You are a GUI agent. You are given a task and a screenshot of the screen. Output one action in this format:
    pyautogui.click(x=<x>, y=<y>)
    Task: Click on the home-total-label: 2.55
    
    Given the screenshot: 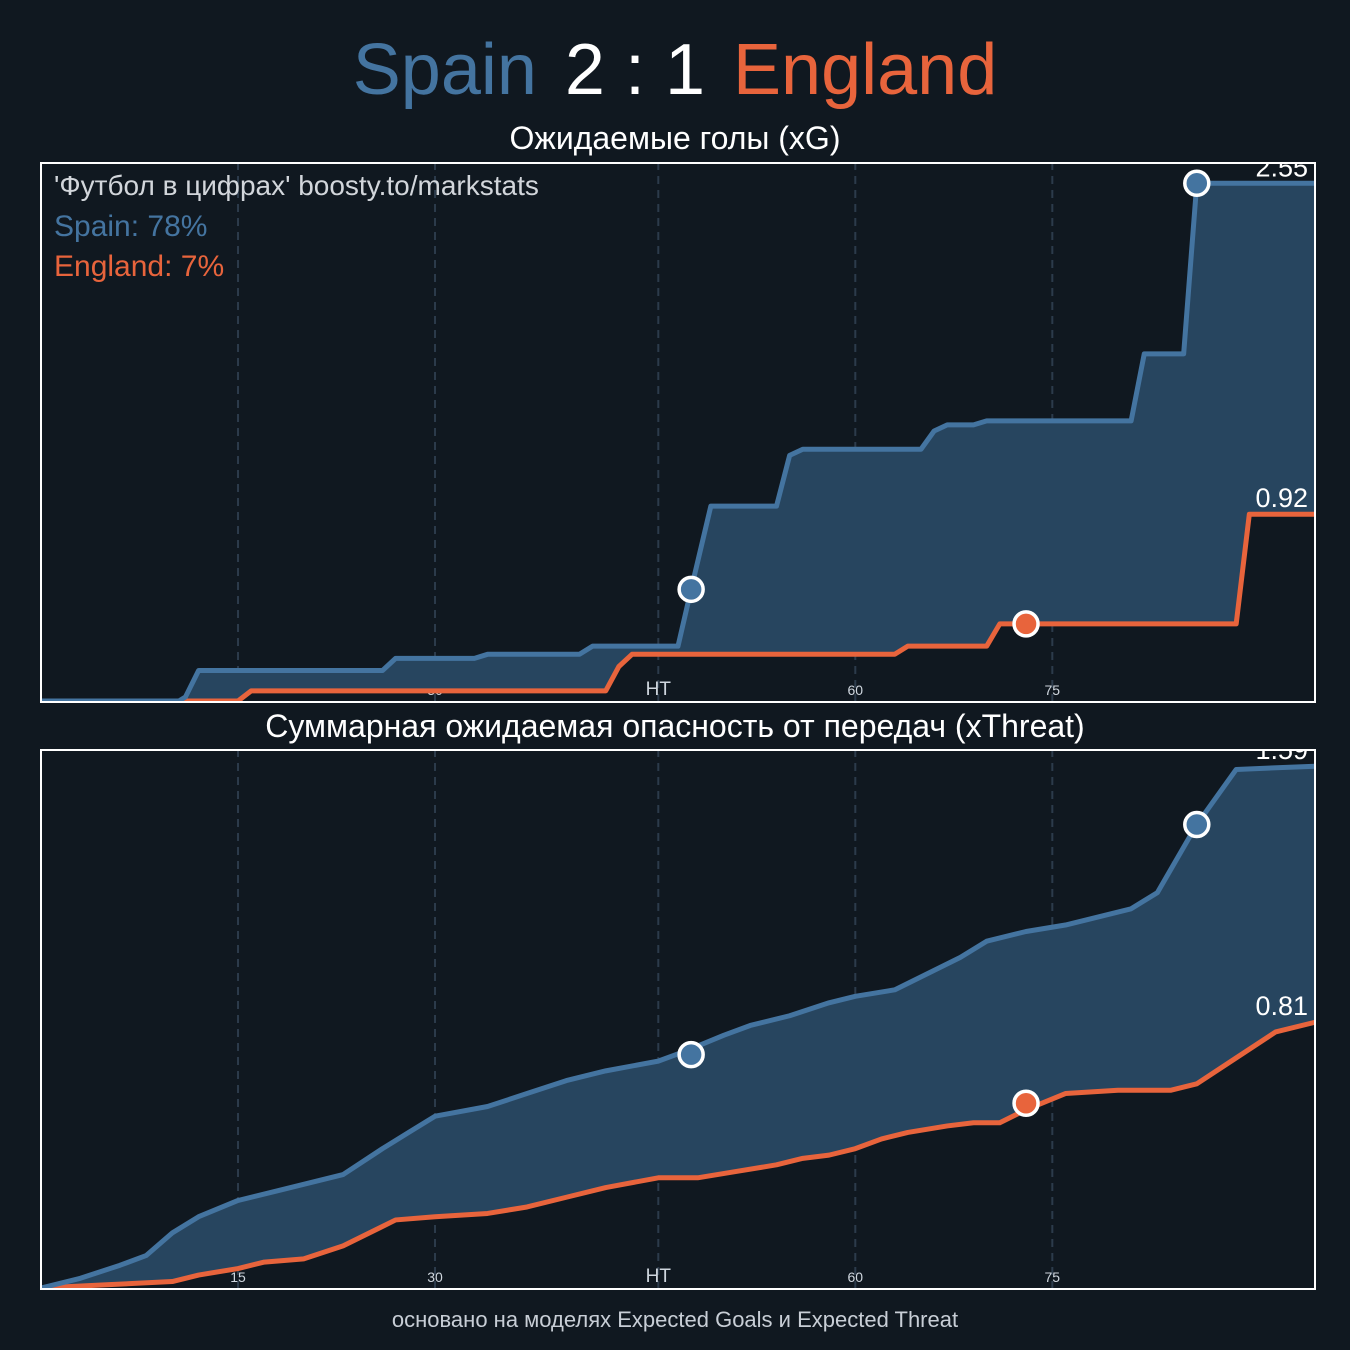 What is the action you would take?
    pyautogui.click(x=1281, y=172)
    